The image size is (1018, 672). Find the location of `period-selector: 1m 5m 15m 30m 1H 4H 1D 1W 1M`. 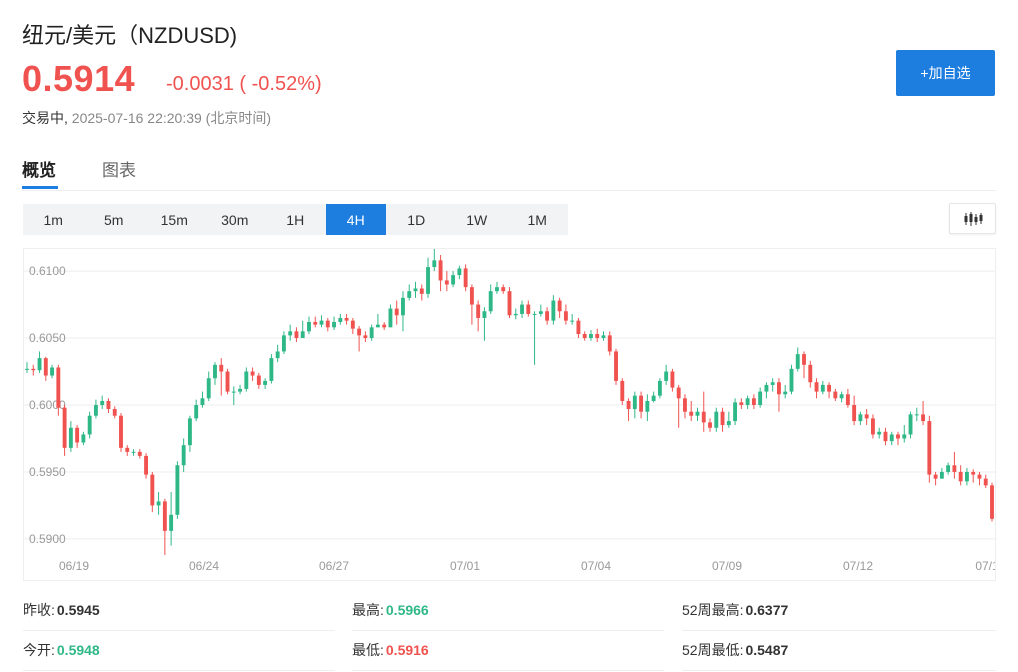

period-selector: 1m 5m 15m 30m 1H 4H 1D 1W 1M is located at coordinates (295, 219).